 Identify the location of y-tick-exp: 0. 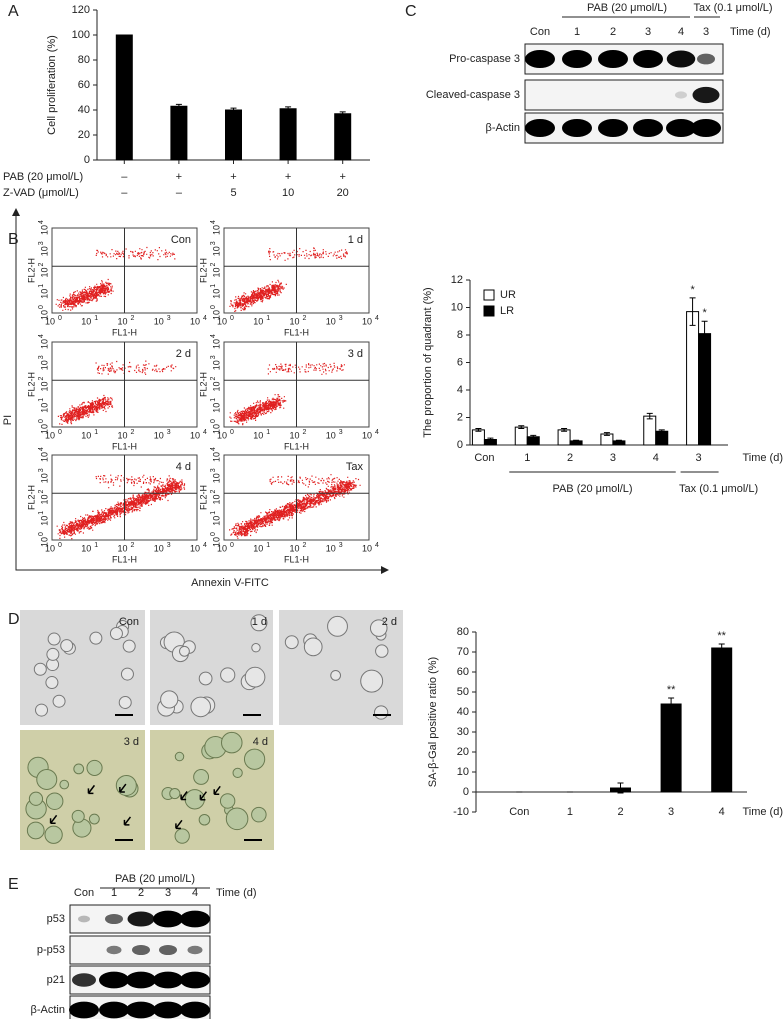
(213, 421).